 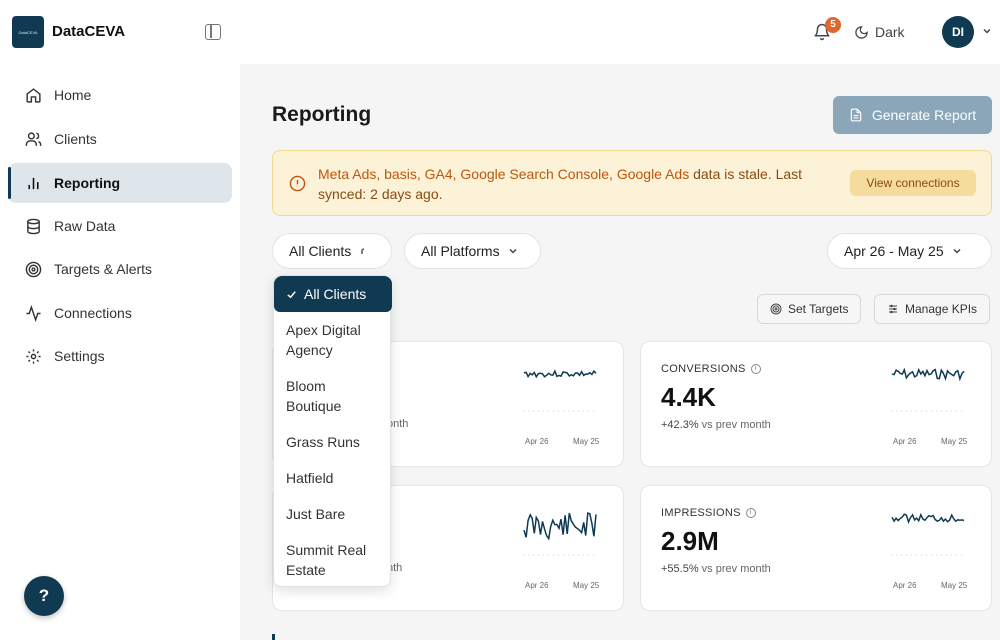 I want to click on dropdown-option-line: Boutique, so click(x=314, y=406).